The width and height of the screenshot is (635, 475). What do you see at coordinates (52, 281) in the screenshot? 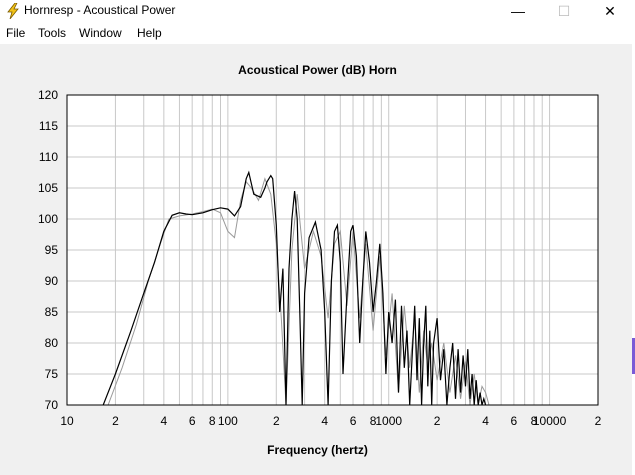
I see `y-tick-label: 90` at bounding box center [52, 281].